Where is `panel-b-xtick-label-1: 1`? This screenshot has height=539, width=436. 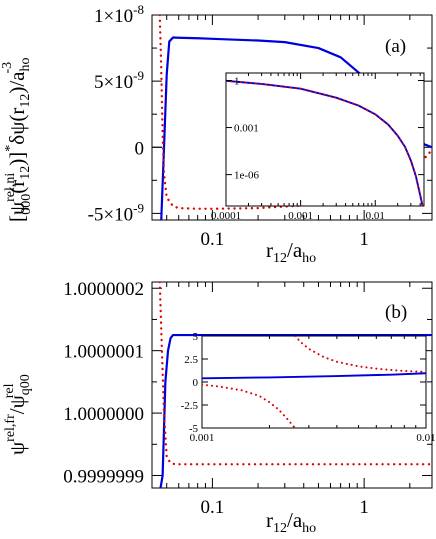
panel-b-xtick-label-1: 1 is located at coordinates (364, 507).